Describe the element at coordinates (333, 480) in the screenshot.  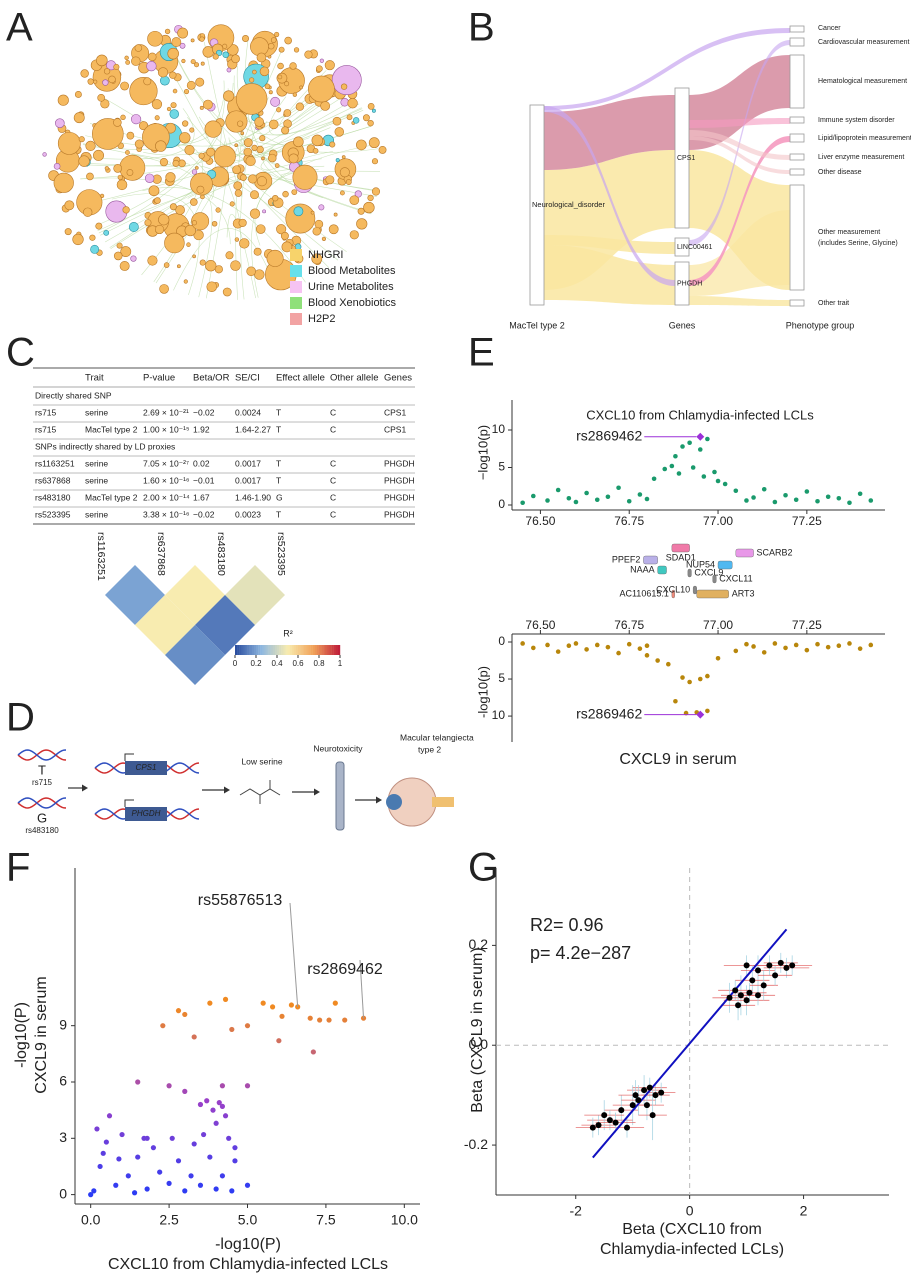
I see `table-cell: C` at that location.